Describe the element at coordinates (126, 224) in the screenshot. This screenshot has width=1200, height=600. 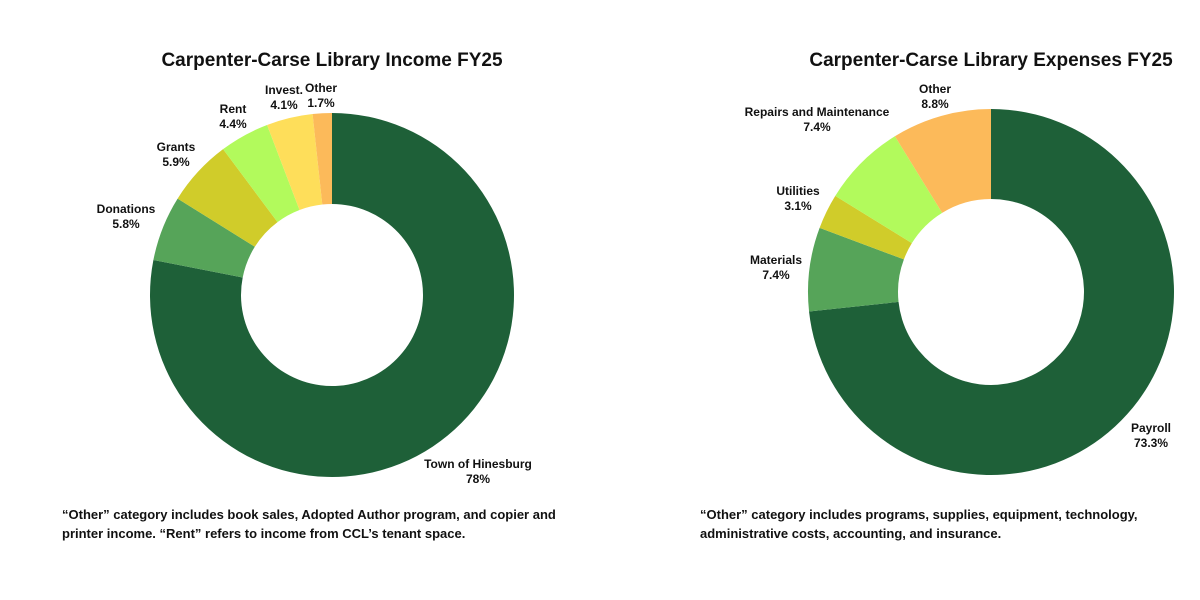
I see `slice-percent: 5.8%` at that location.